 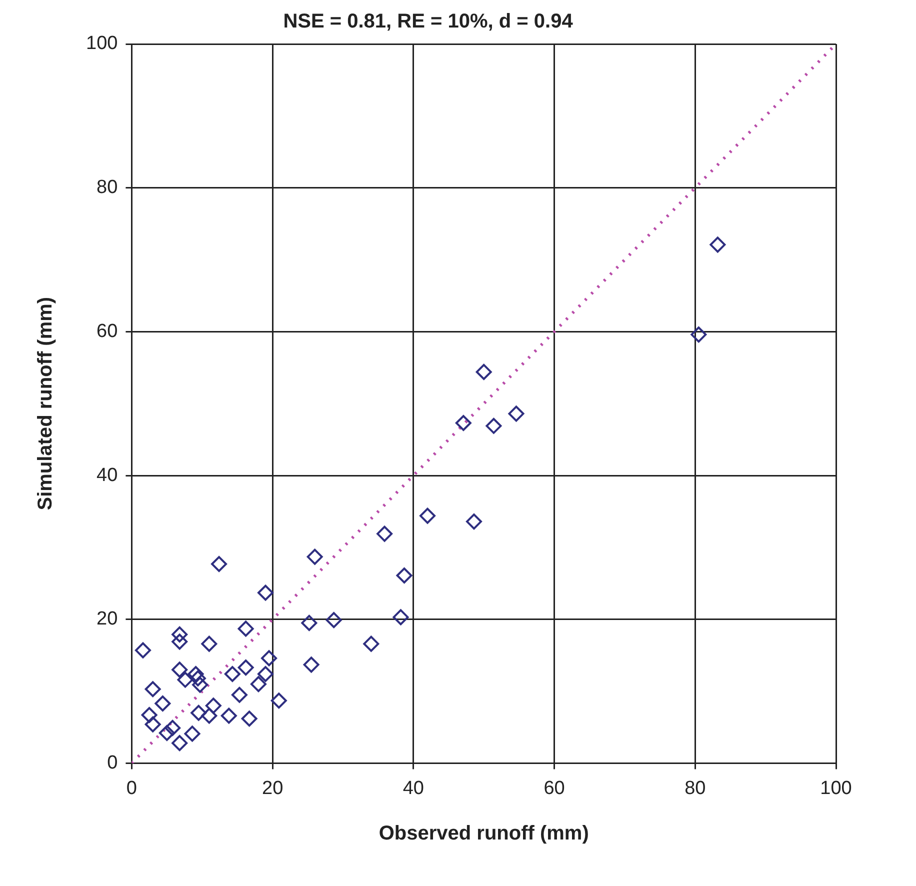 What do you see at coordinates (483, 833) in the screenshot?
I see `x-axis-title: Observed runoff (mm)` at bounding box center [483, 833].